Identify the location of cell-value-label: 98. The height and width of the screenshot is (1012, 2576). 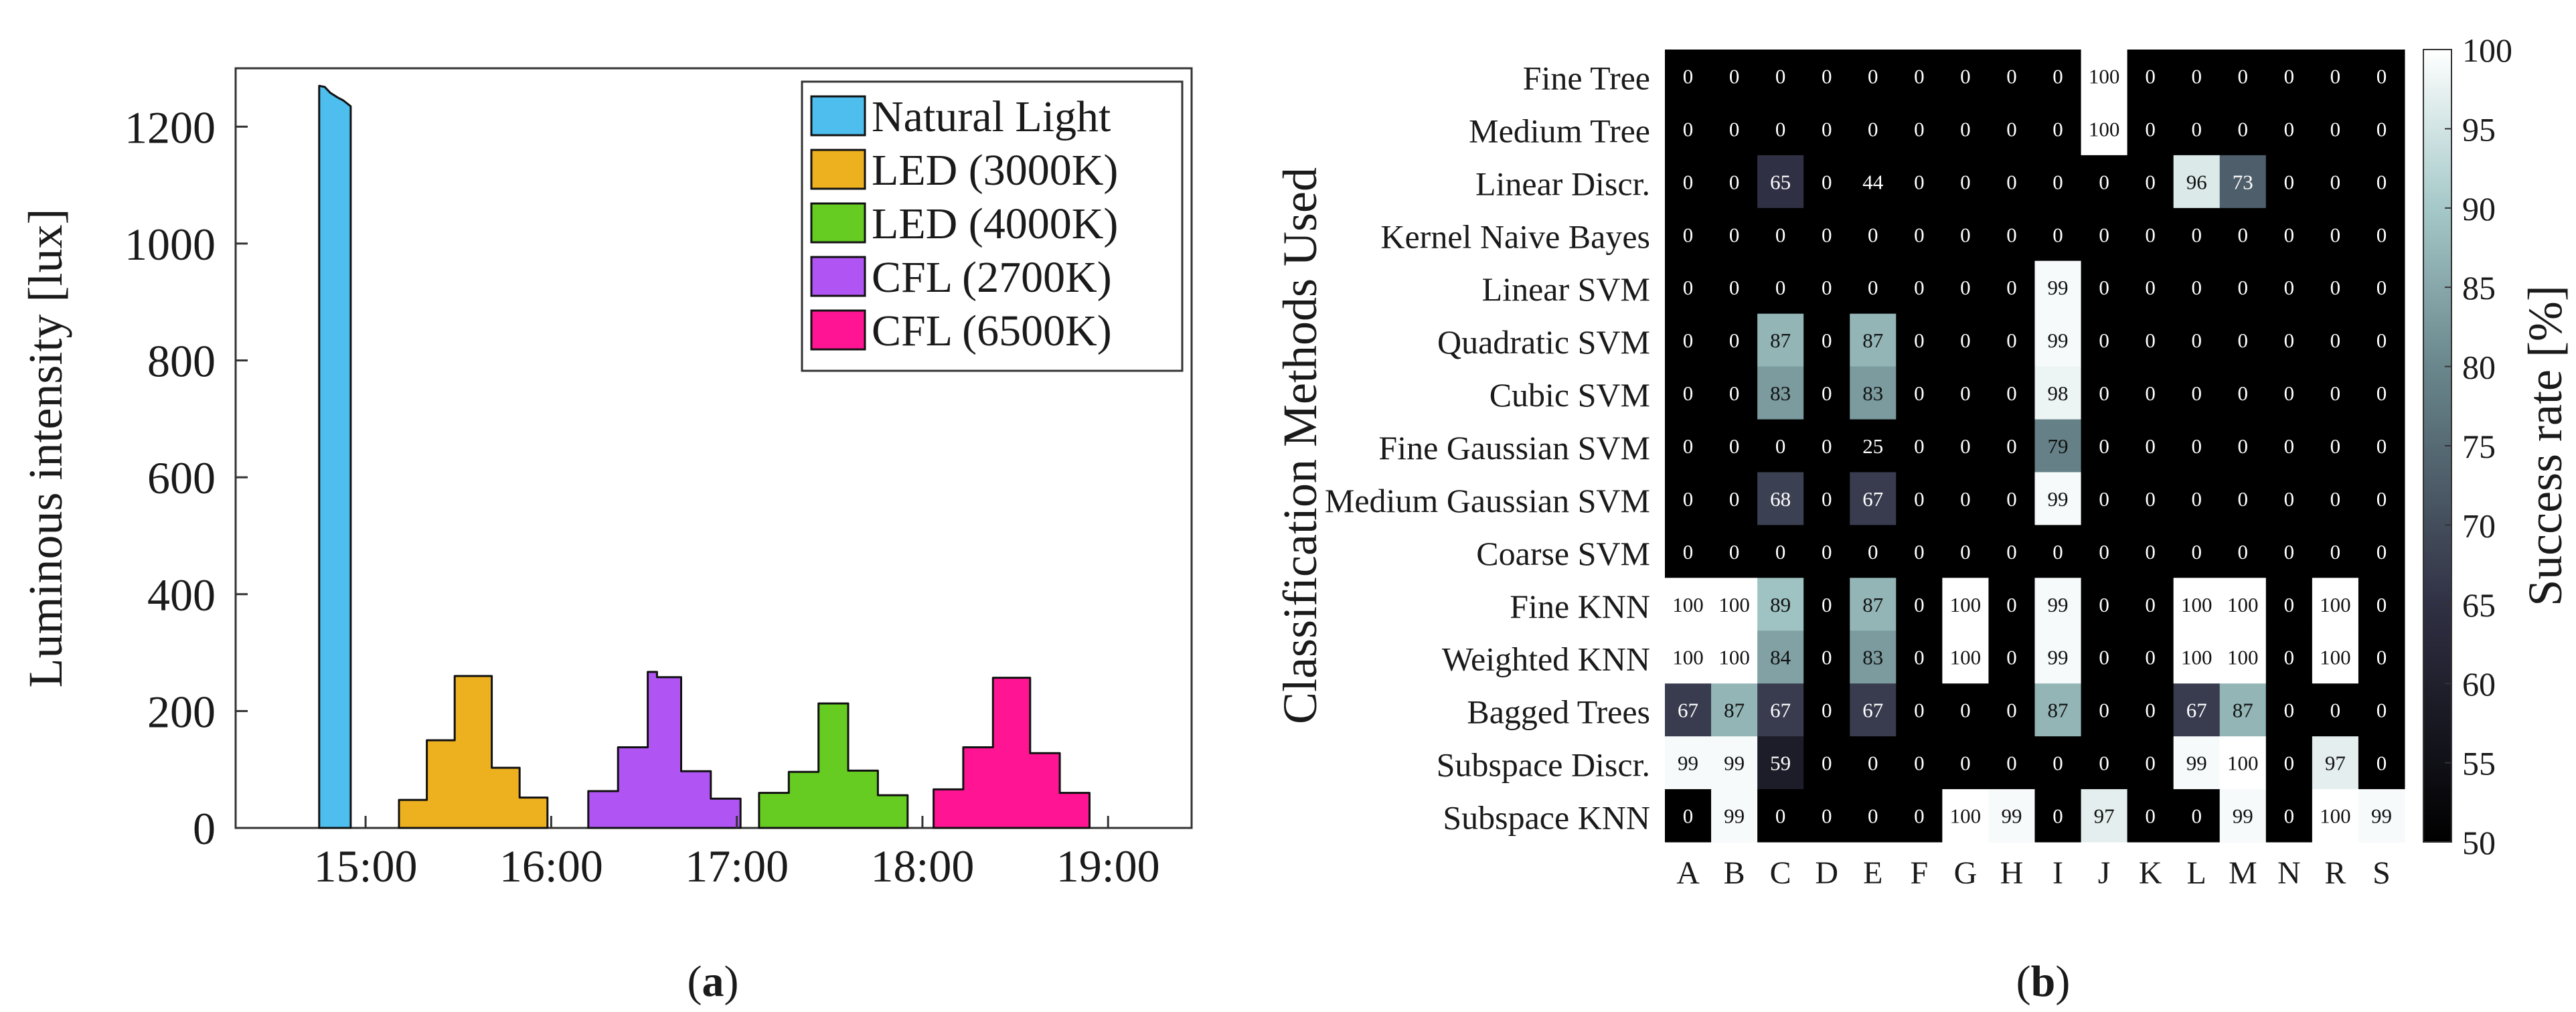
(2058, 393).